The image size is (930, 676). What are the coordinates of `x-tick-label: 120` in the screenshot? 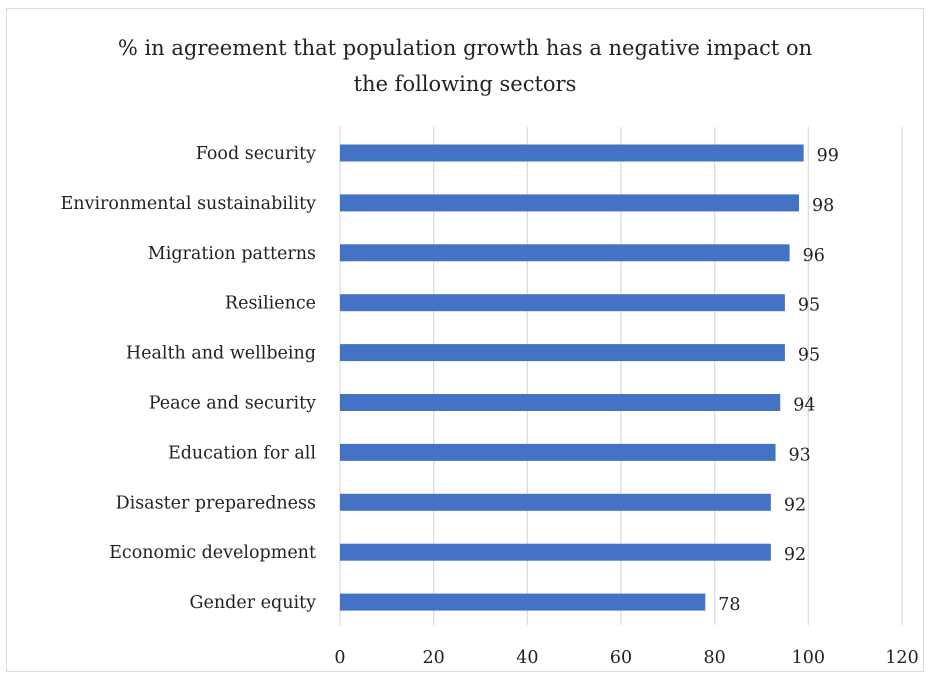 It's located at (901, 658).